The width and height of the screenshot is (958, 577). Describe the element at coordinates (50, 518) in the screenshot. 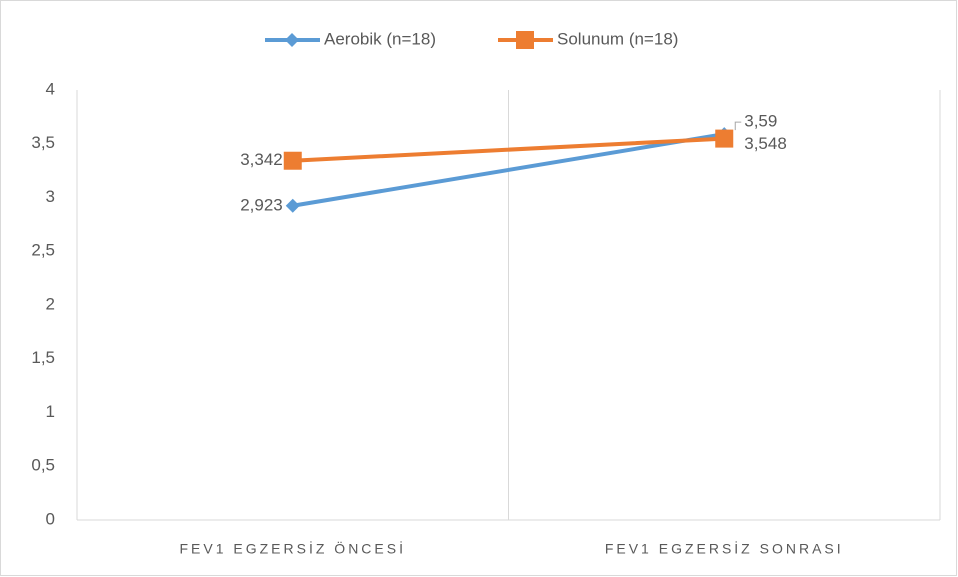

I see `y-tick-label: 0` at that location.